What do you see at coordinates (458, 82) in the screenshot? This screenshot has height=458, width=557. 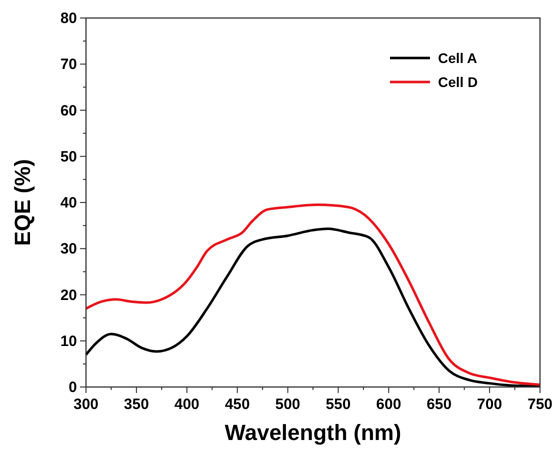 I see `legend-label: Cell D` at bounding box center [458, 82].